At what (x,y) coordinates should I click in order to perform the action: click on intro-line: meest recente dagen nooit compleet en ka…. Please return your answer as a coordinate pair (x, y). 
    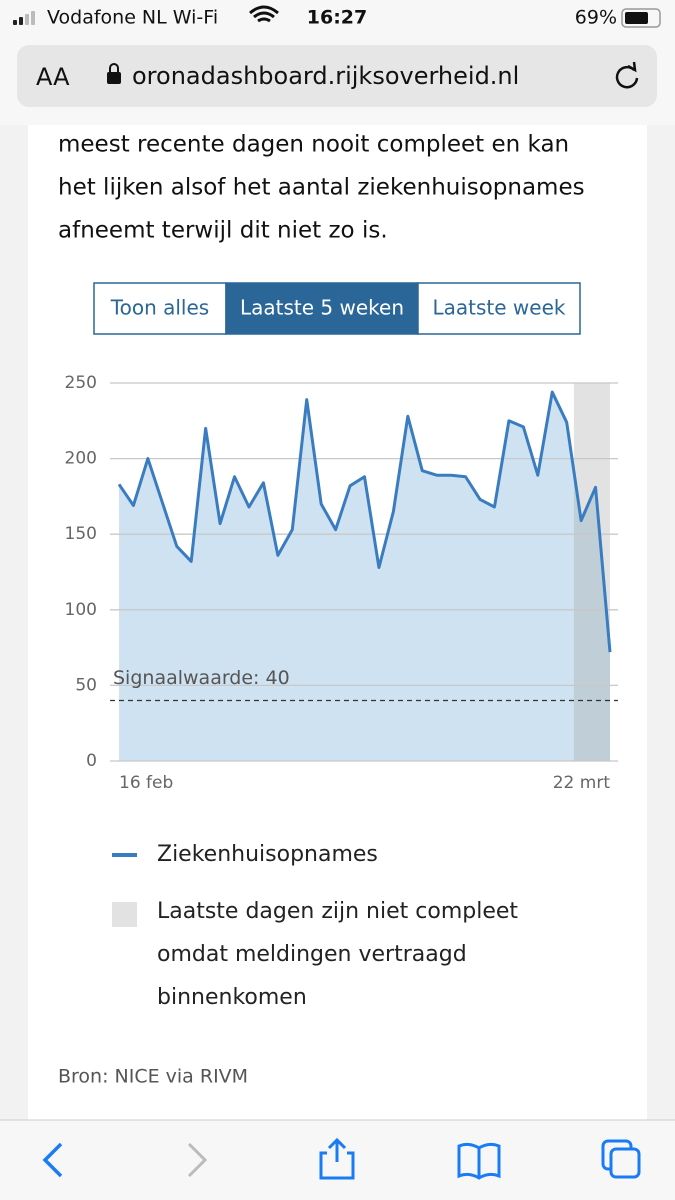
    Looking at the image, I should click on (313, 145).